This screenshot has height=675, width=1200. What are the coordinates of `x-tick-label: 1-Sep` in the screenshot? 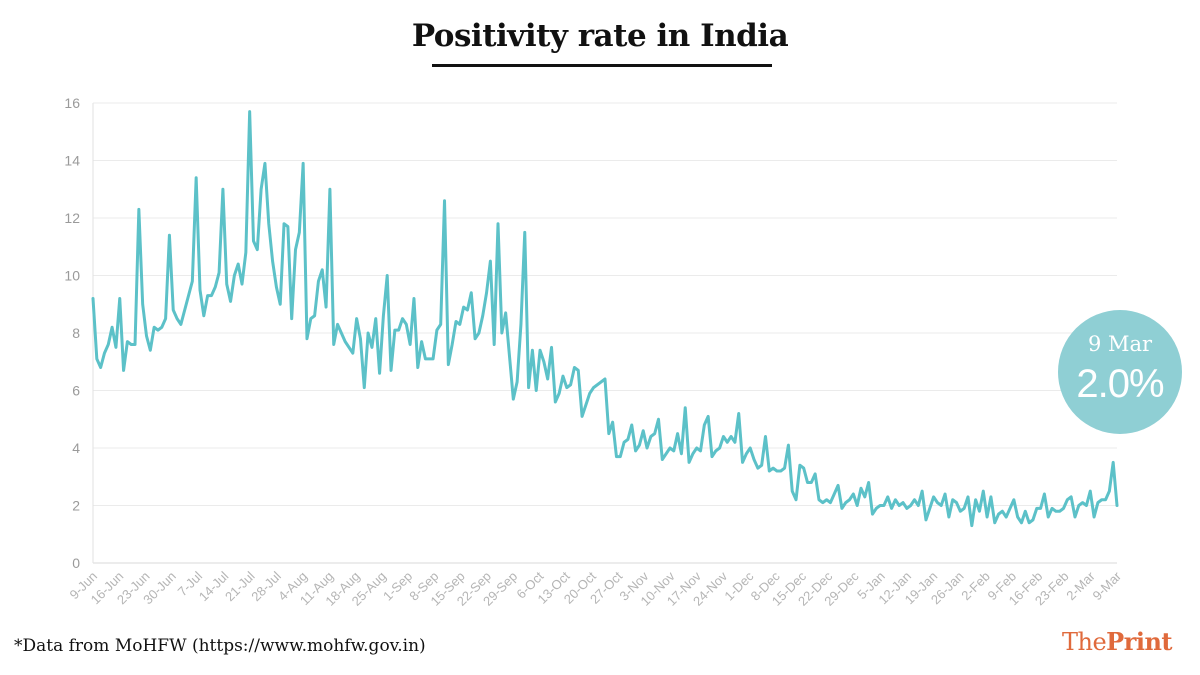 It's located at (397, 586).